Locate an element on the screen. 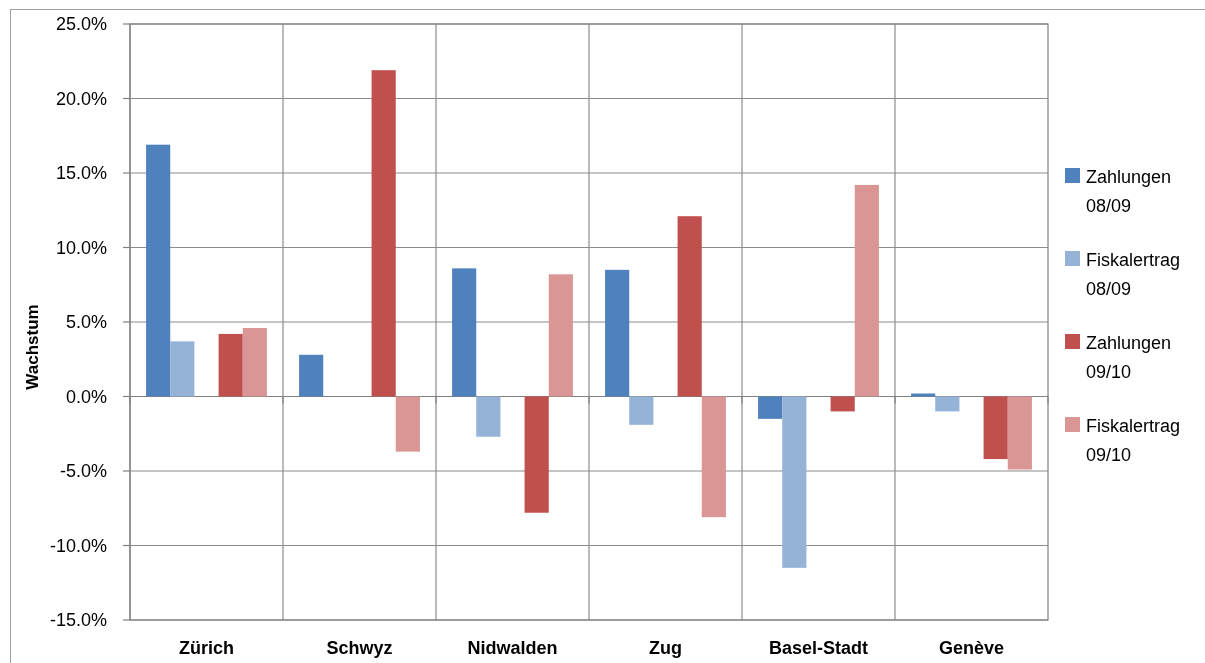  y-tick-label: 10.0% is located at coordinates (81, 247).